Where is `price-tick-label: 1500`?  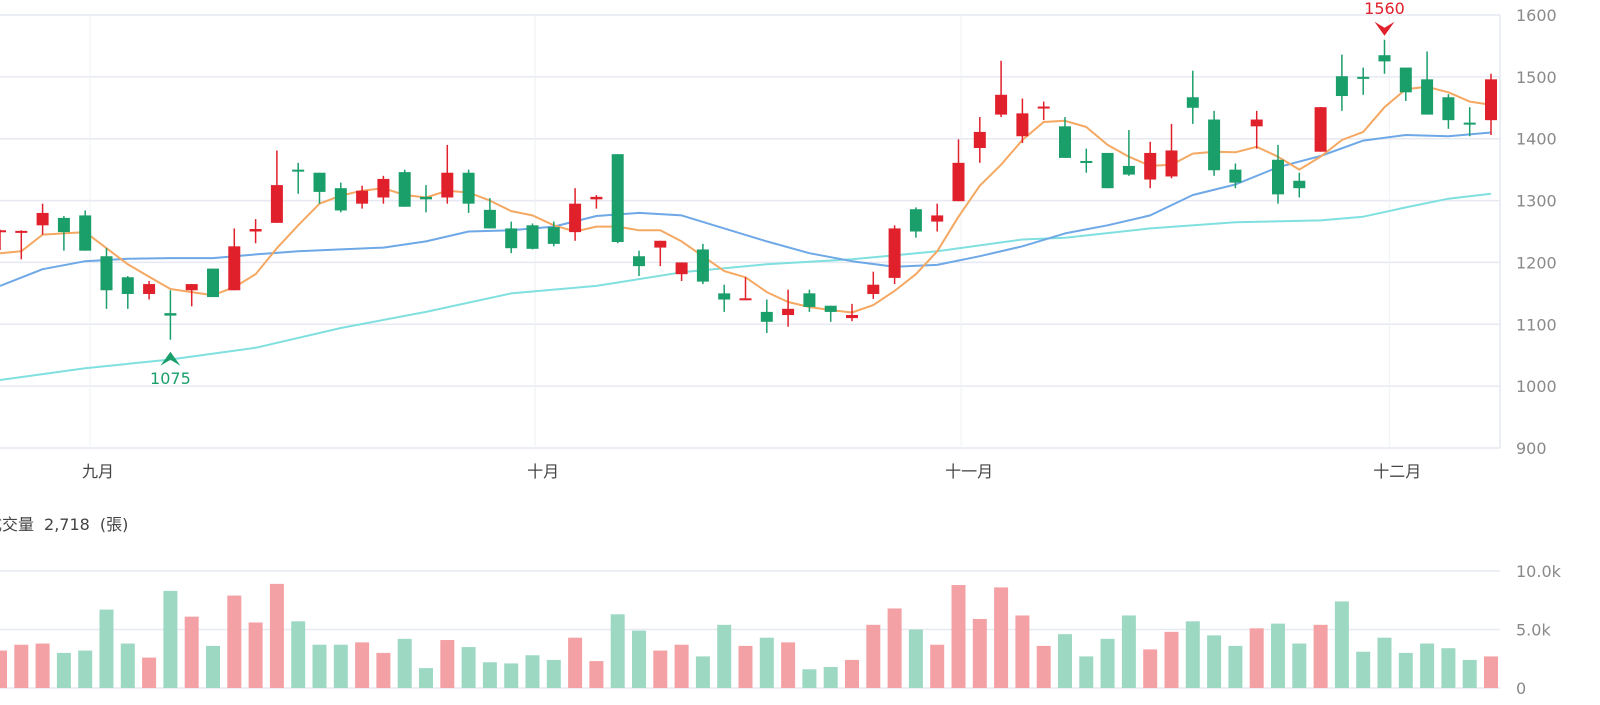
price-tick-label: 1500 is located at coordinates (1536, 77).